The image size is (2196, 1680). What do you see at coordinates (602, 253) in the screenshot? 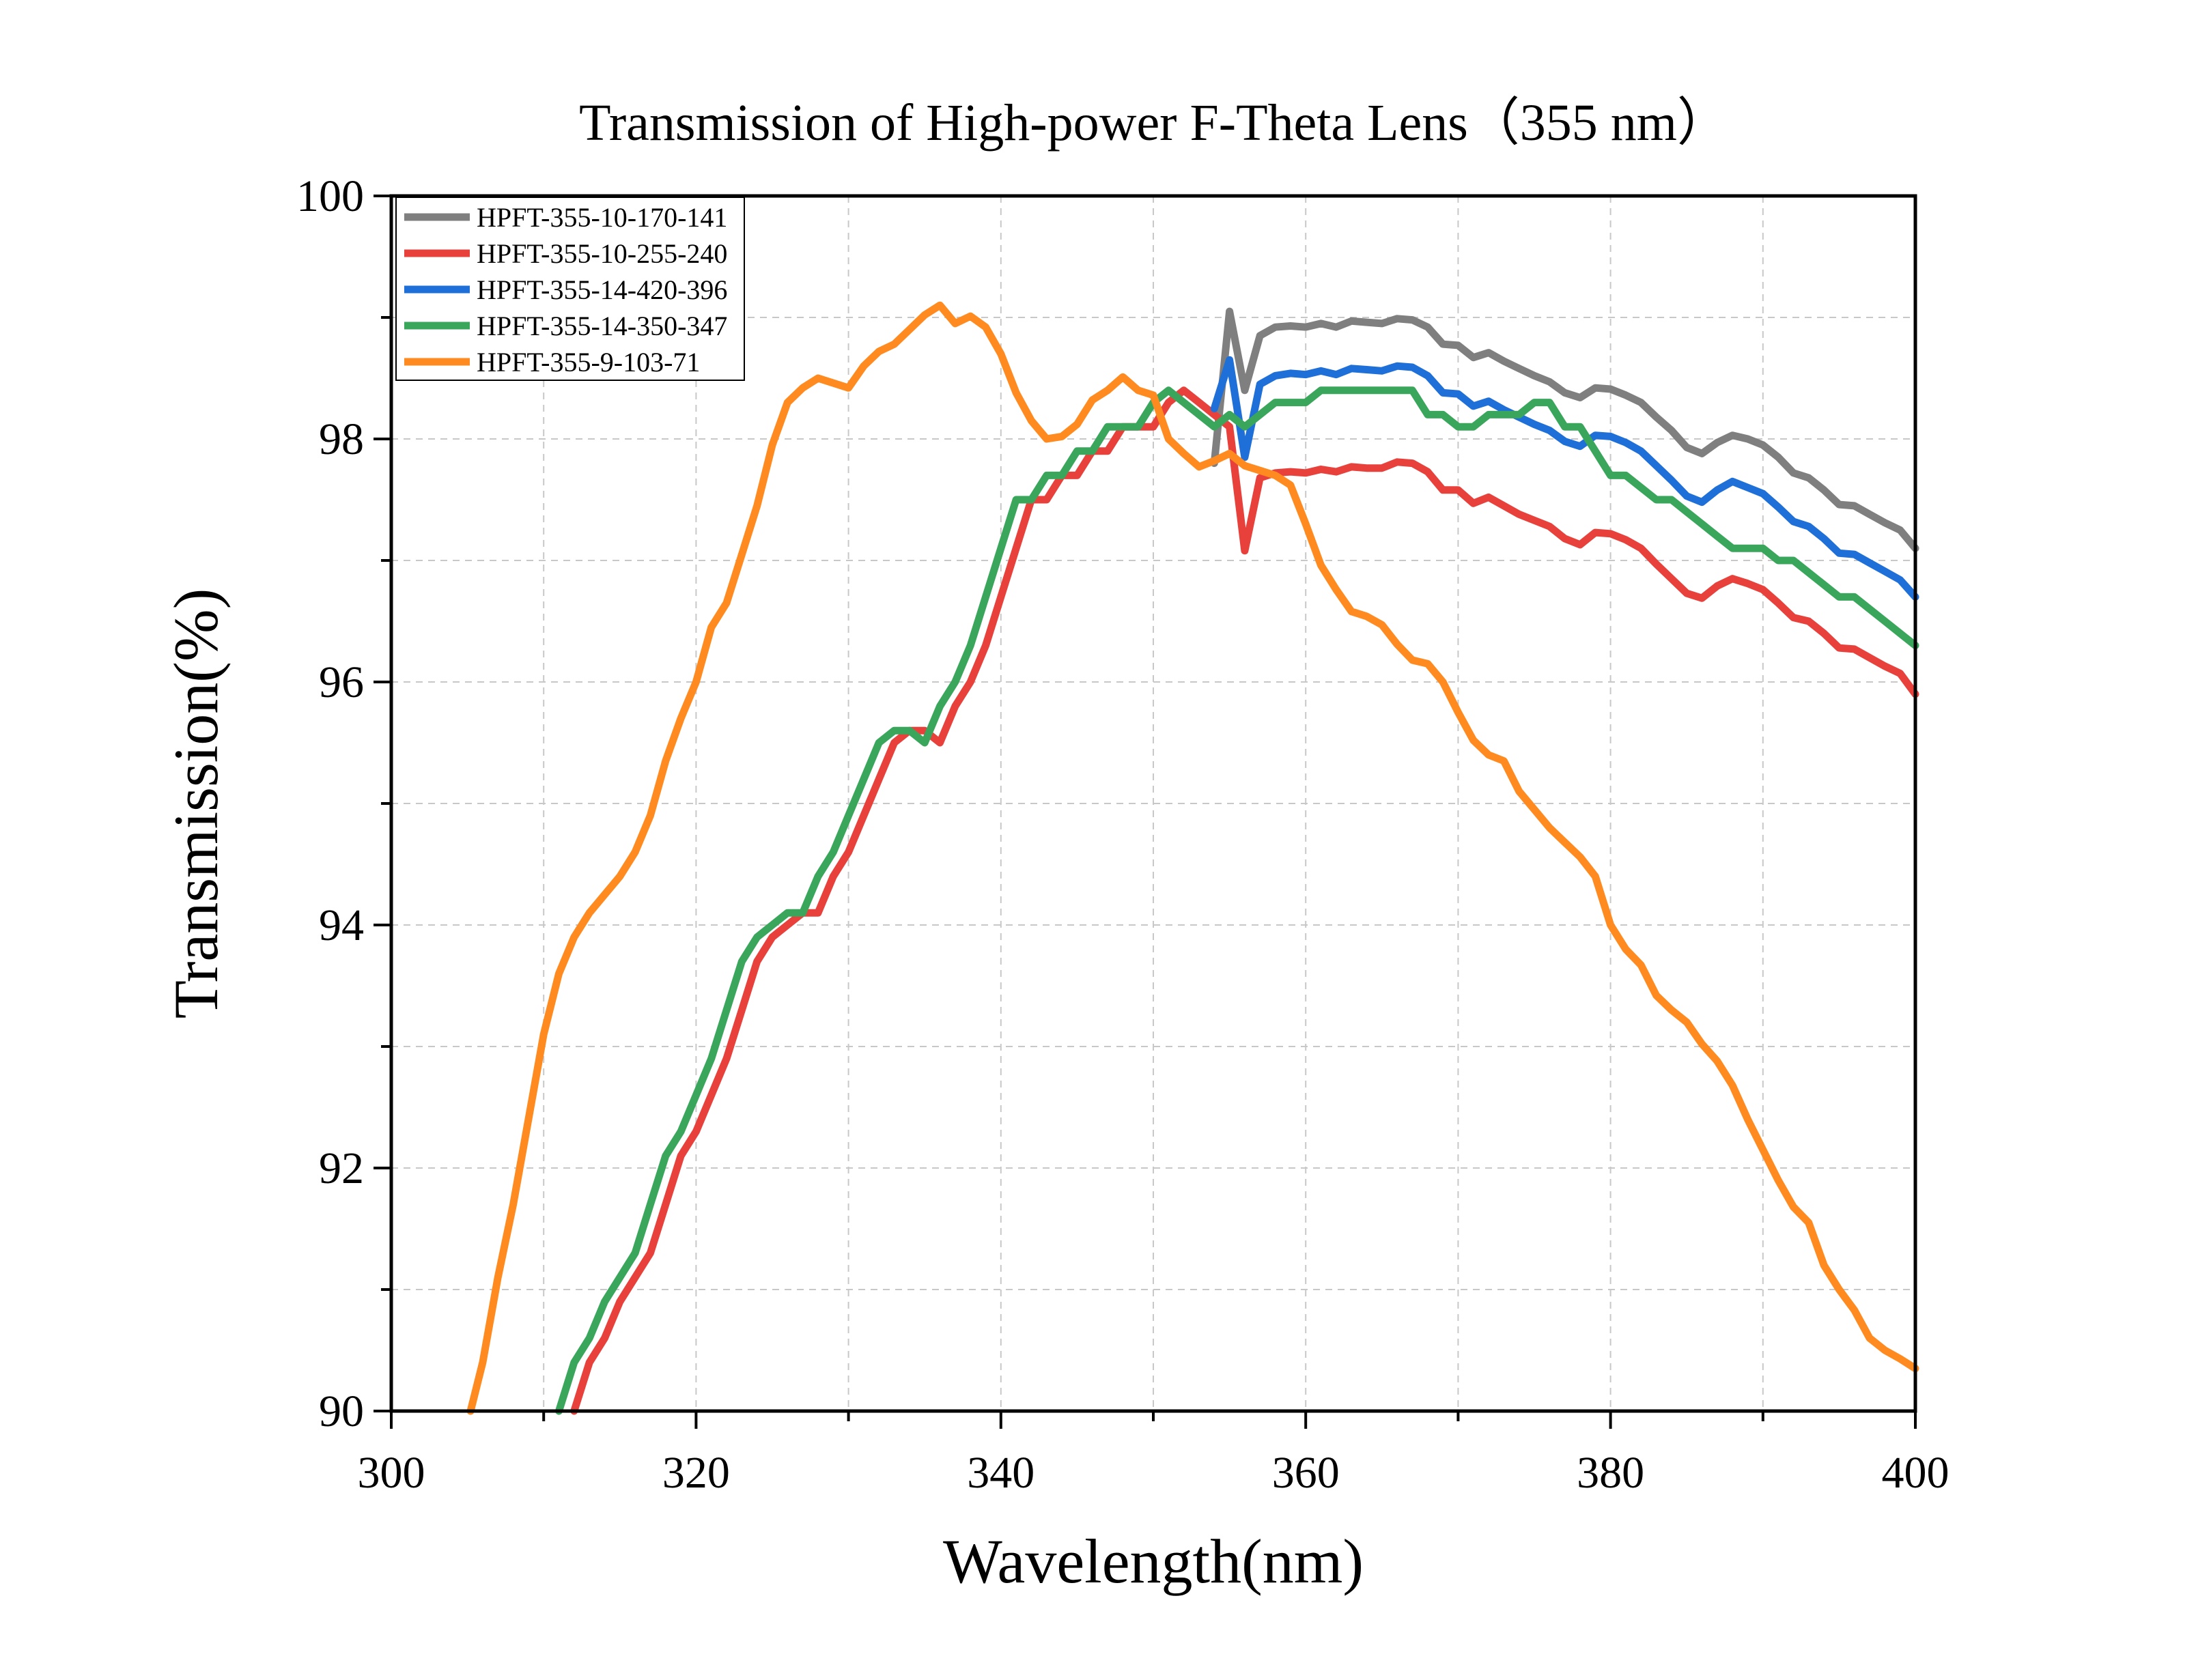
I see `legend-label-2: HPFT-355-10-255-240` at bounding box center [602, 253].